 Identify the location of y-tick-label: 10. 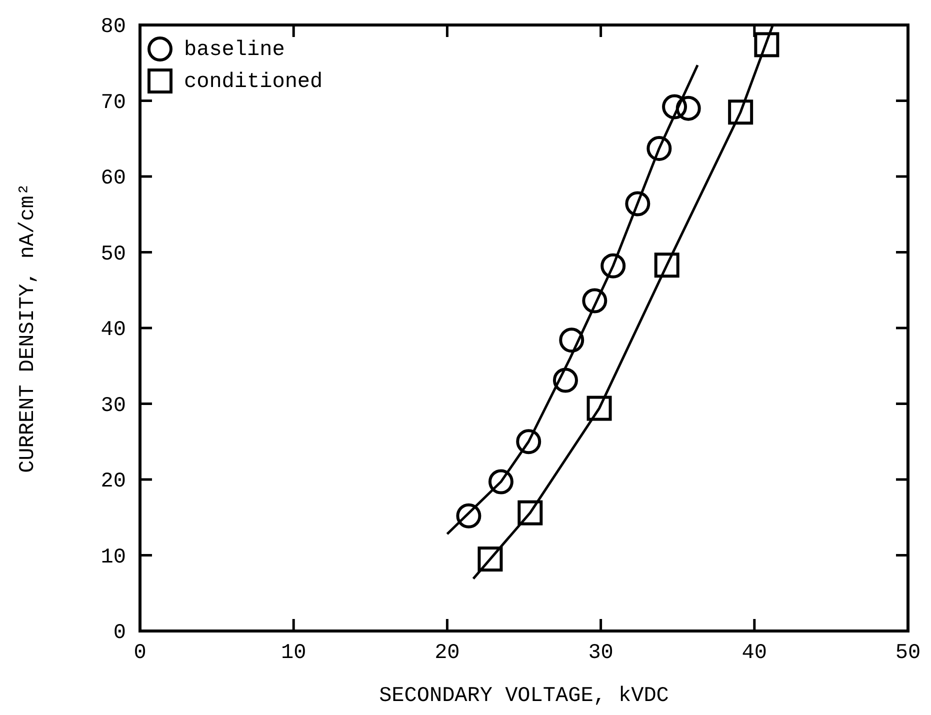
(113, 558).